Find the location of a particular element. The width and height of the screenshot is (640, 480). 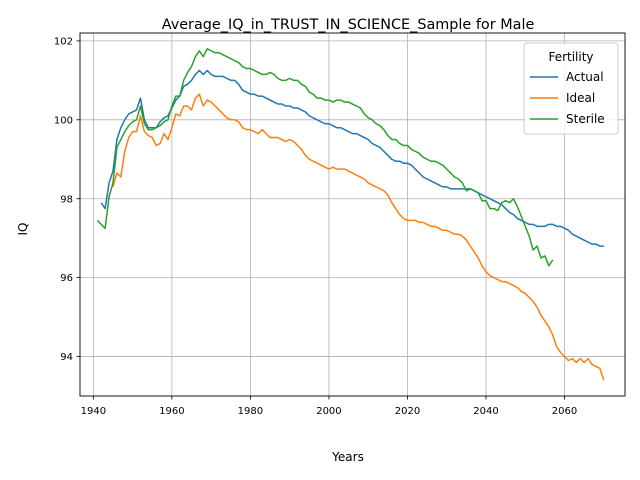

x-tick-label: 1980 is located at coordinates (250, 411).